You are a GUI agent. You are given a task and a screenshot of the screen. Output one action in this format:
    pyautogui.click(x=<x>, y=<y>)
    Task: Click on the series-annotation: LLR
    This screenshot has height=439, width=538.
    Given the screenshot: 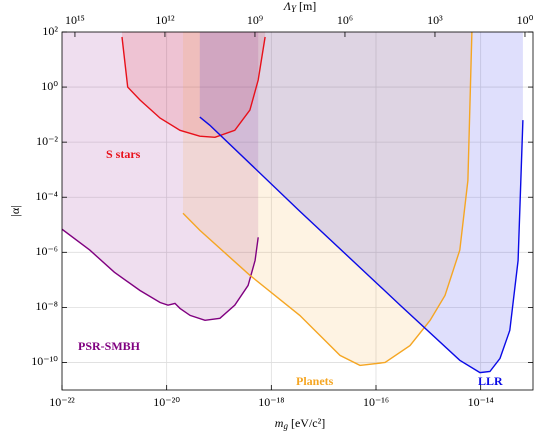 What is the action you would take?
    pyautogui.click(x=490, y=381)
    